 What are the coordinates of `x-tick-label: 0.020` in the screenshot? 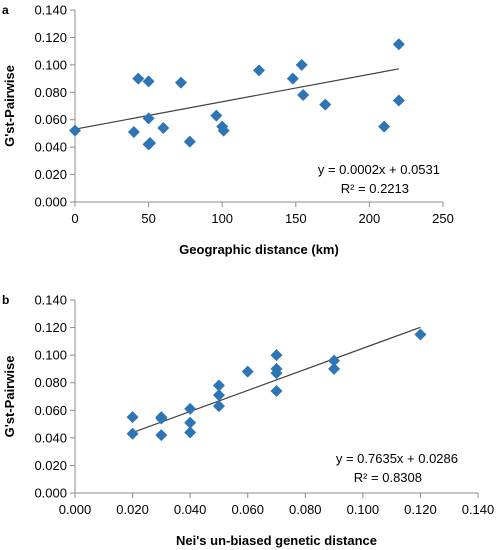 It's located at (132, 509).